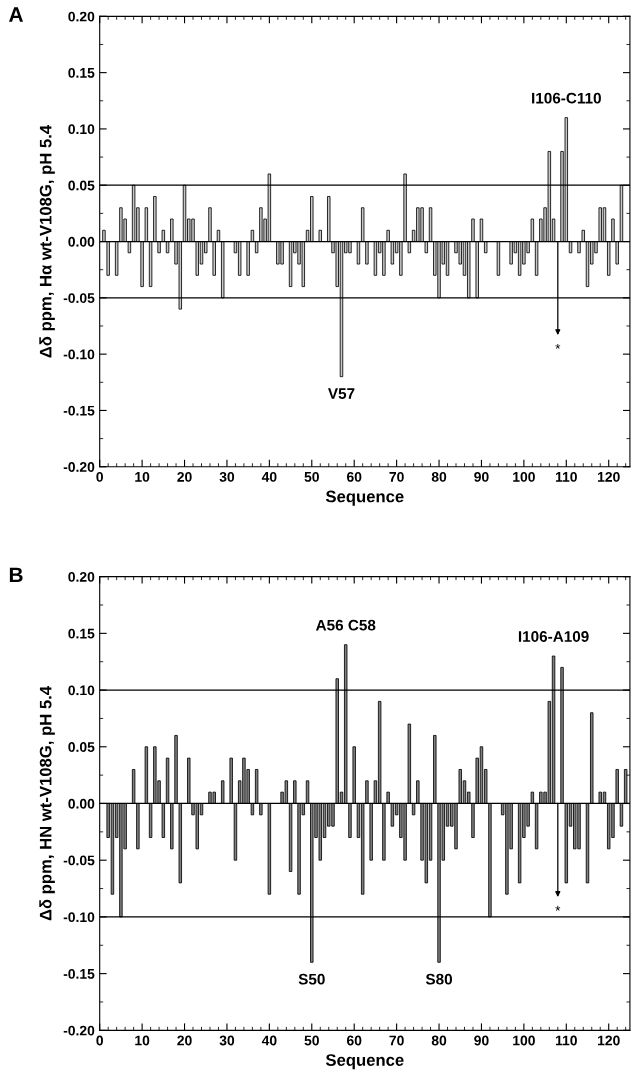  What do you see at coordinates (311, 979) in the screenshot?
I see `annotation: S50` at bounding box center [311, 979].